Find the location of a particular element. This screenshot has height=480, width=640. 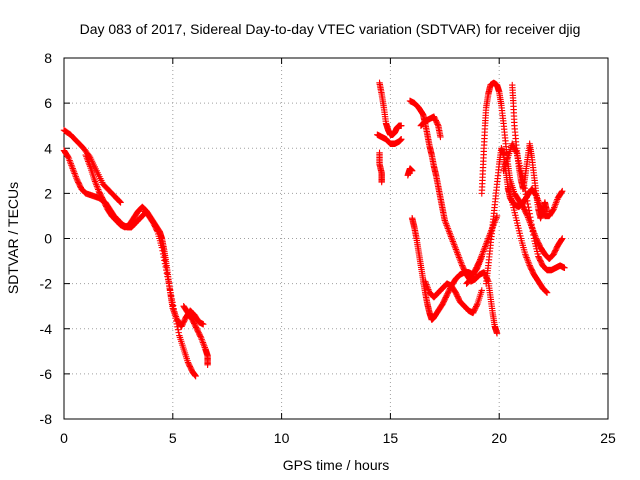

y-tick-label: -2 is located at coordinates (46, 284).